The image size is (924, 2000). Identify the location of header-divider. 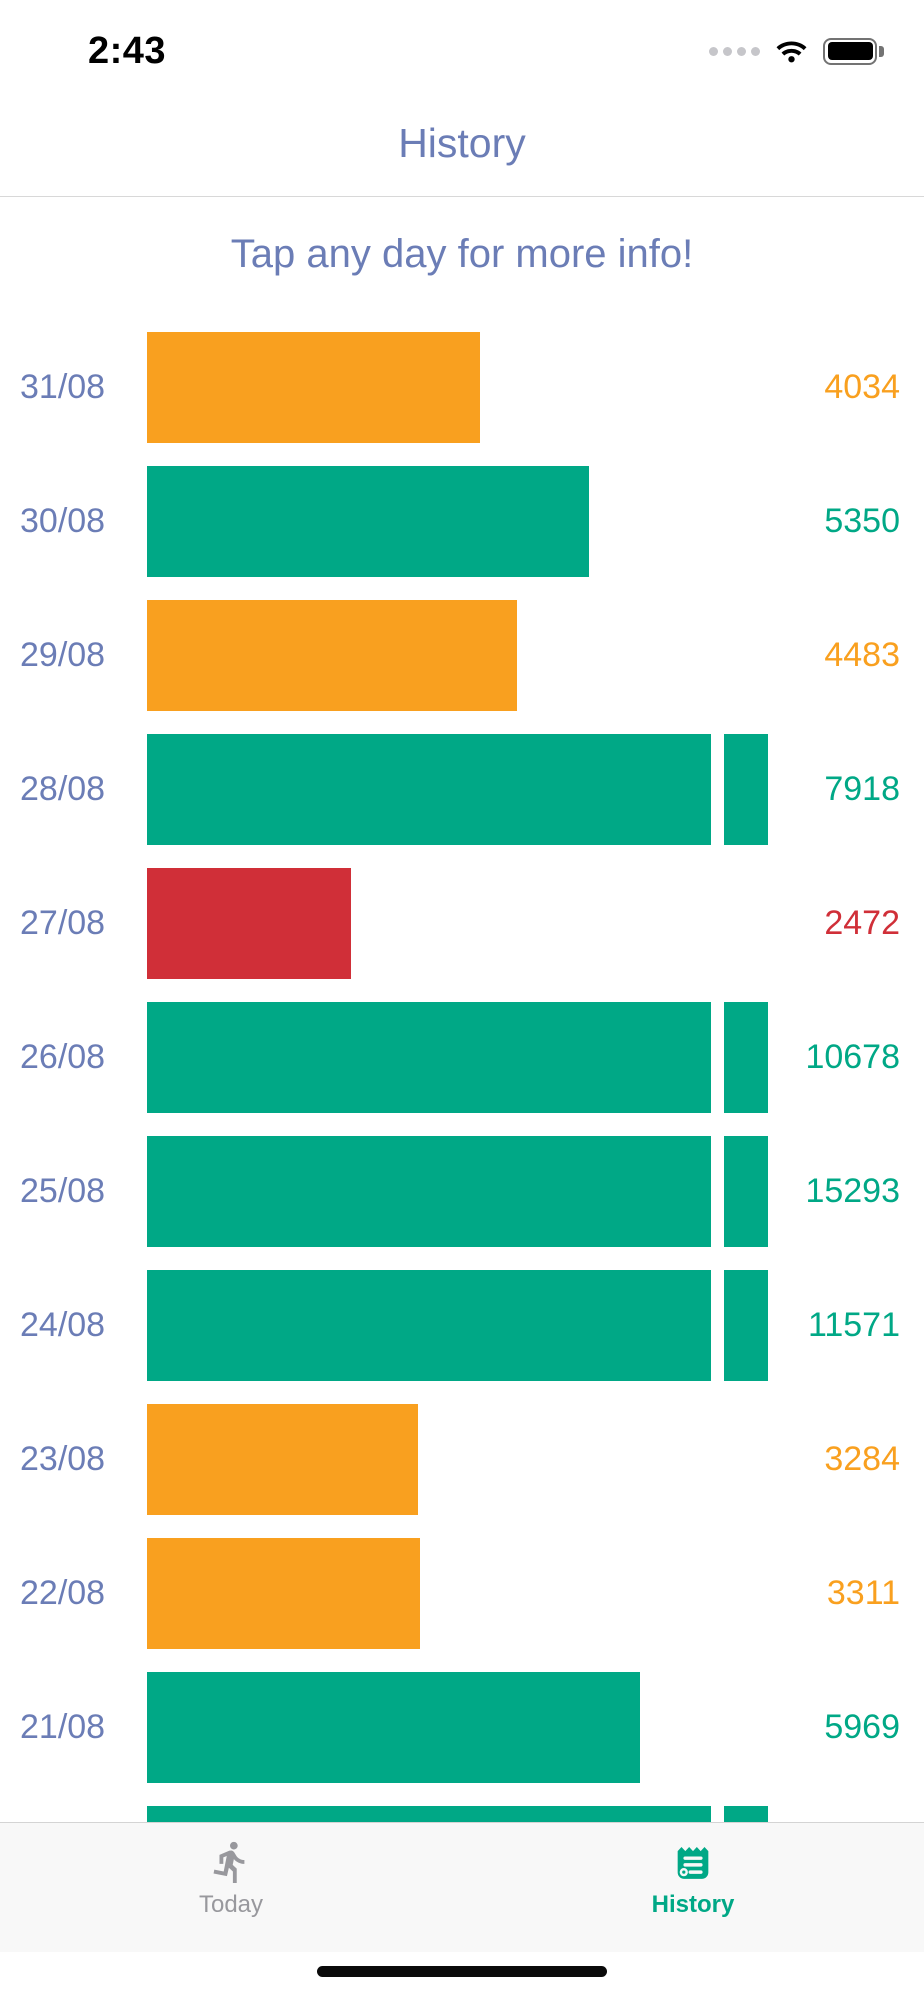
(462, 196).